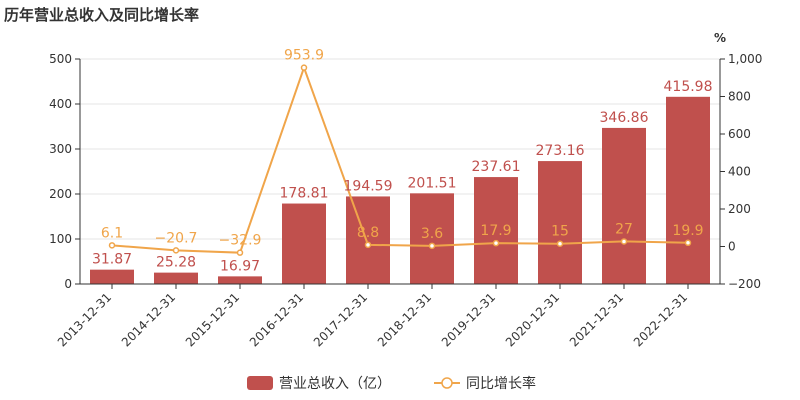 The width and height of the screenshot is (800, 400). Describe the element at coordinates (468, 319) in the screenshot. I see `x-tick-label: 2019-12-31` at that location.